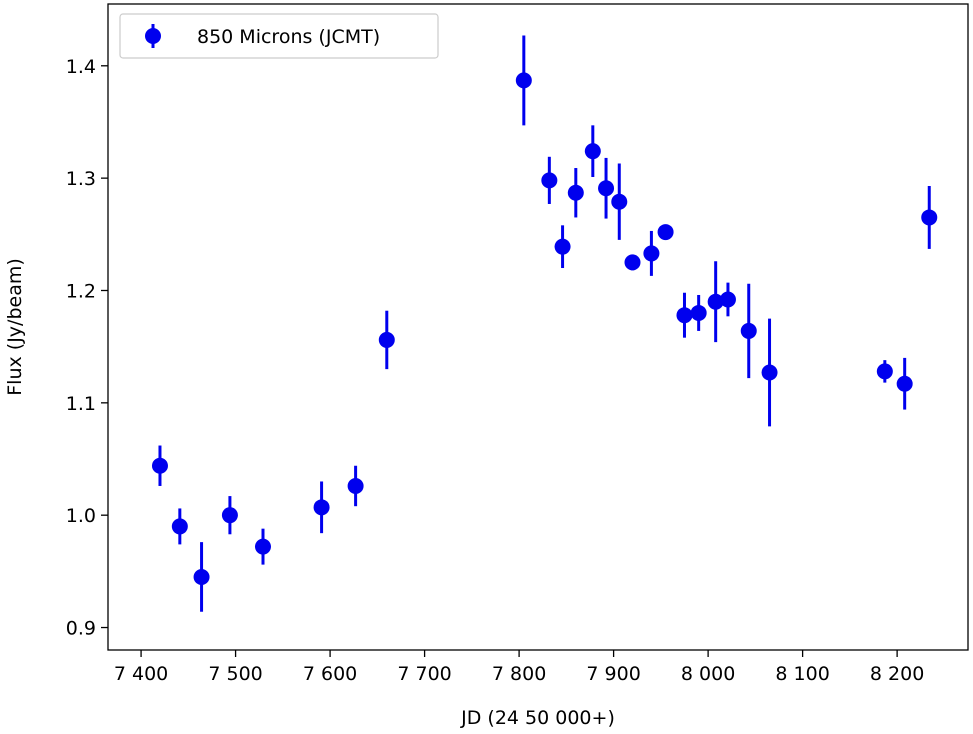  Describe the element at coordinates (153, 36) in the screenshot. I see `legend-marker-circle` at that location.